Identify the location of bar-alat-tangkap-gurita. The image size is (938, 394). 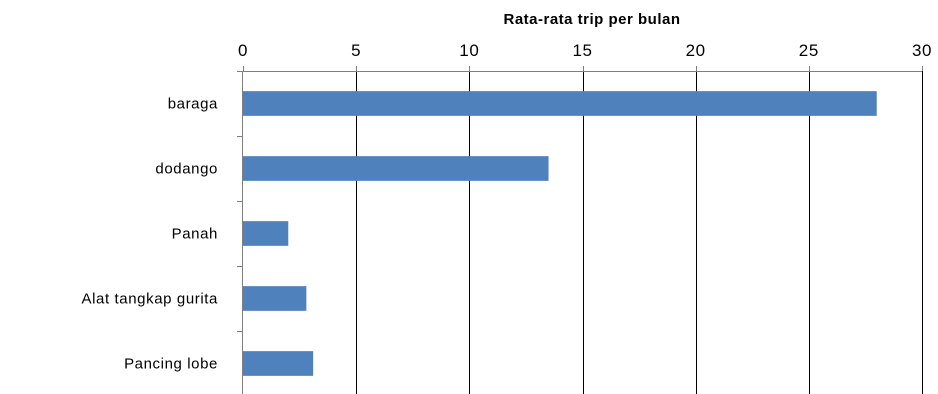
(275, 298).